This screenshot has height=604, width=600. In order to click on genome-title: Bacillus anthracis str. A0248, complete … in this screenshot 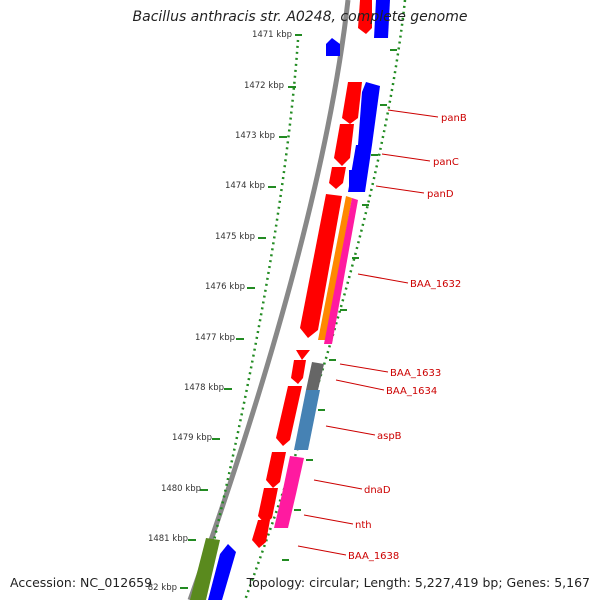, I will do `click(300, 17)`.